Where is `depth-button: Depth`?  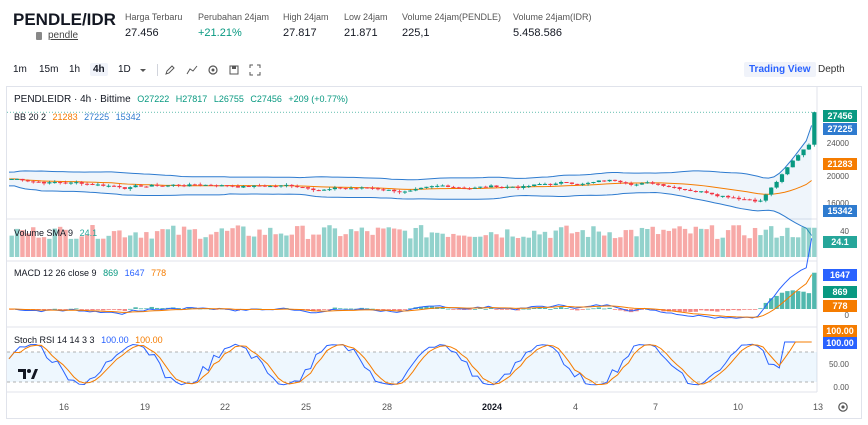
depth-button: Depth is located at coordinates (831, 69).